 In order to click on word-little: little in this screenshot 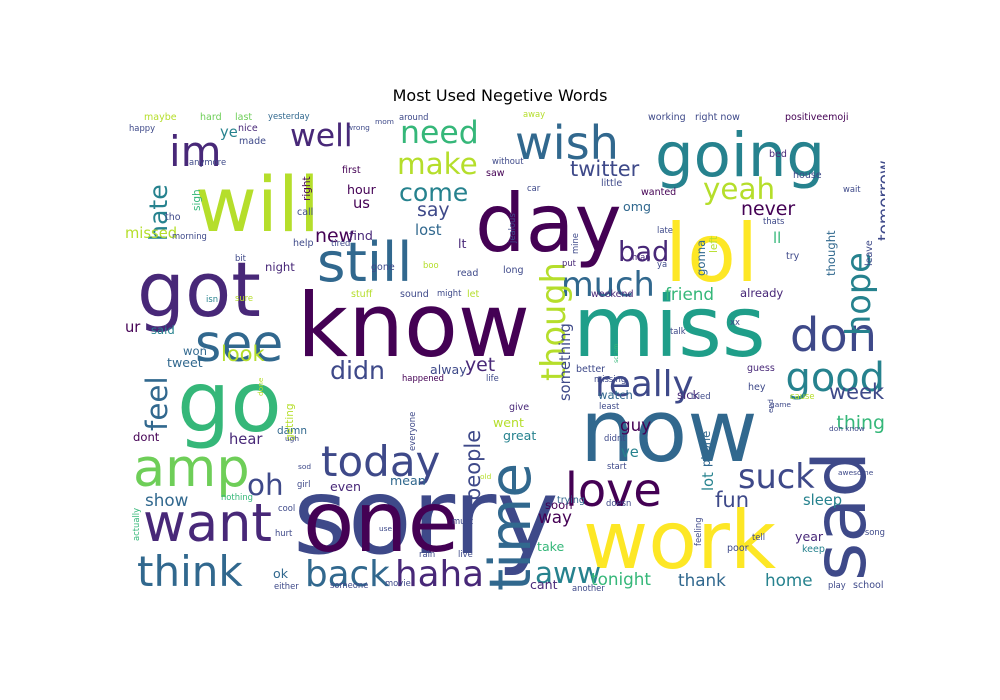, I will do `click(611, 183)`.